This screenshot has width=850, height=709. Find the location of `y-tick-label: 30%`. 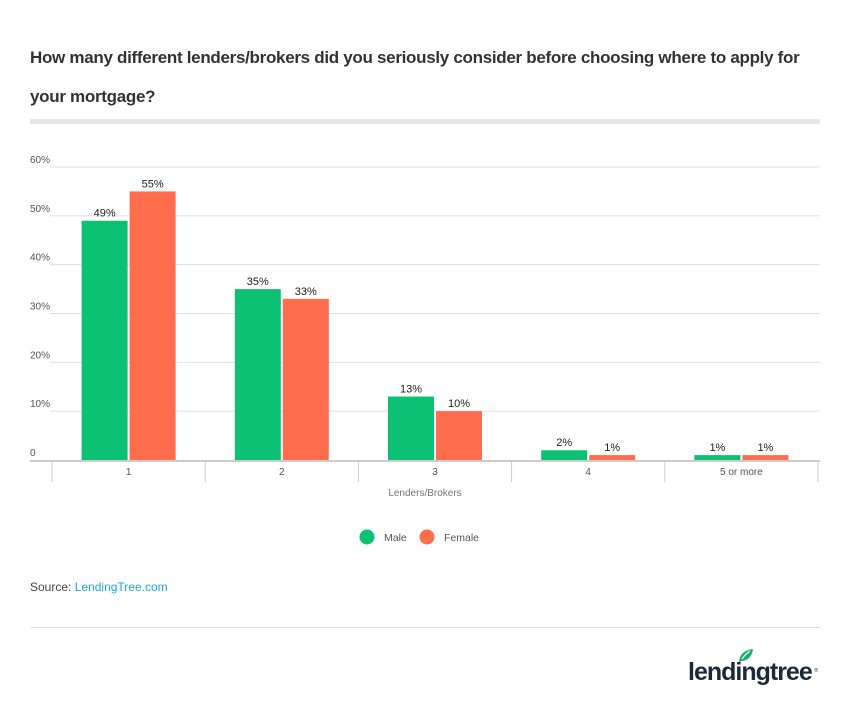

y-tick-label: 30% is located at coordinates (40, 307).